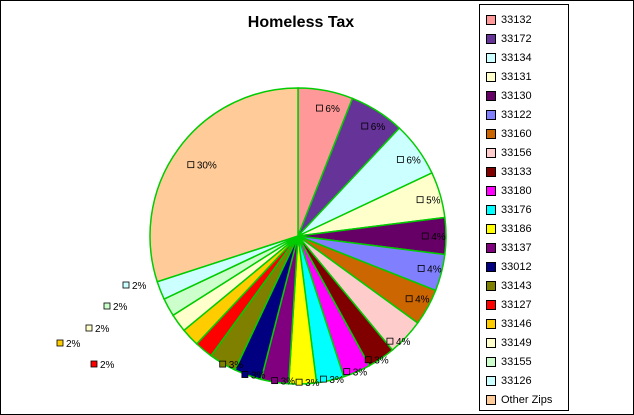 The image size is (634, 415). I want to click on legend-item: 33172, so click(509, 39).